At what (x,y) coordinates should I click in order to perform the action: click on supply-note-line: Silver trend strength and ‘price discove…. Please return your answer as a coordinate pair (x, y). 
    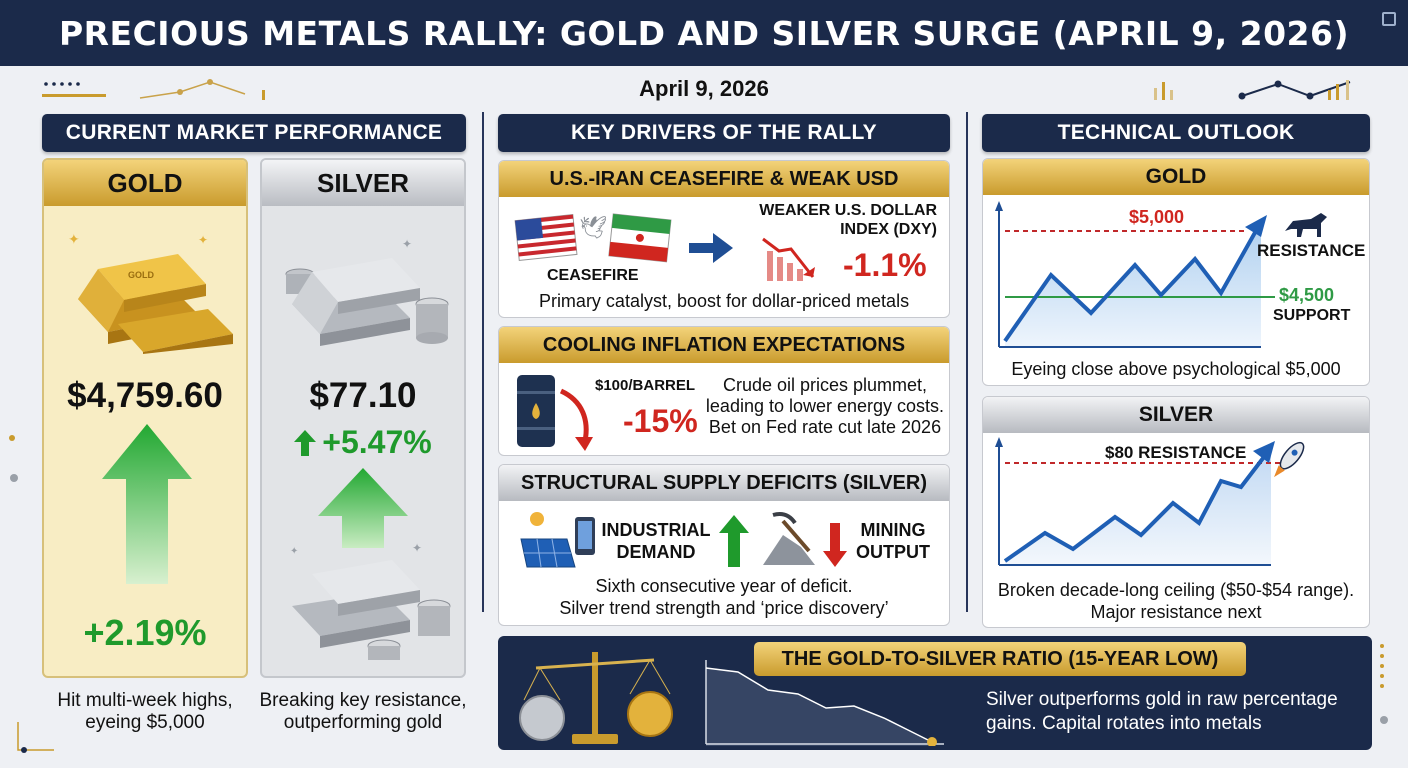
    Looking at the image, I should click on (724, 608).